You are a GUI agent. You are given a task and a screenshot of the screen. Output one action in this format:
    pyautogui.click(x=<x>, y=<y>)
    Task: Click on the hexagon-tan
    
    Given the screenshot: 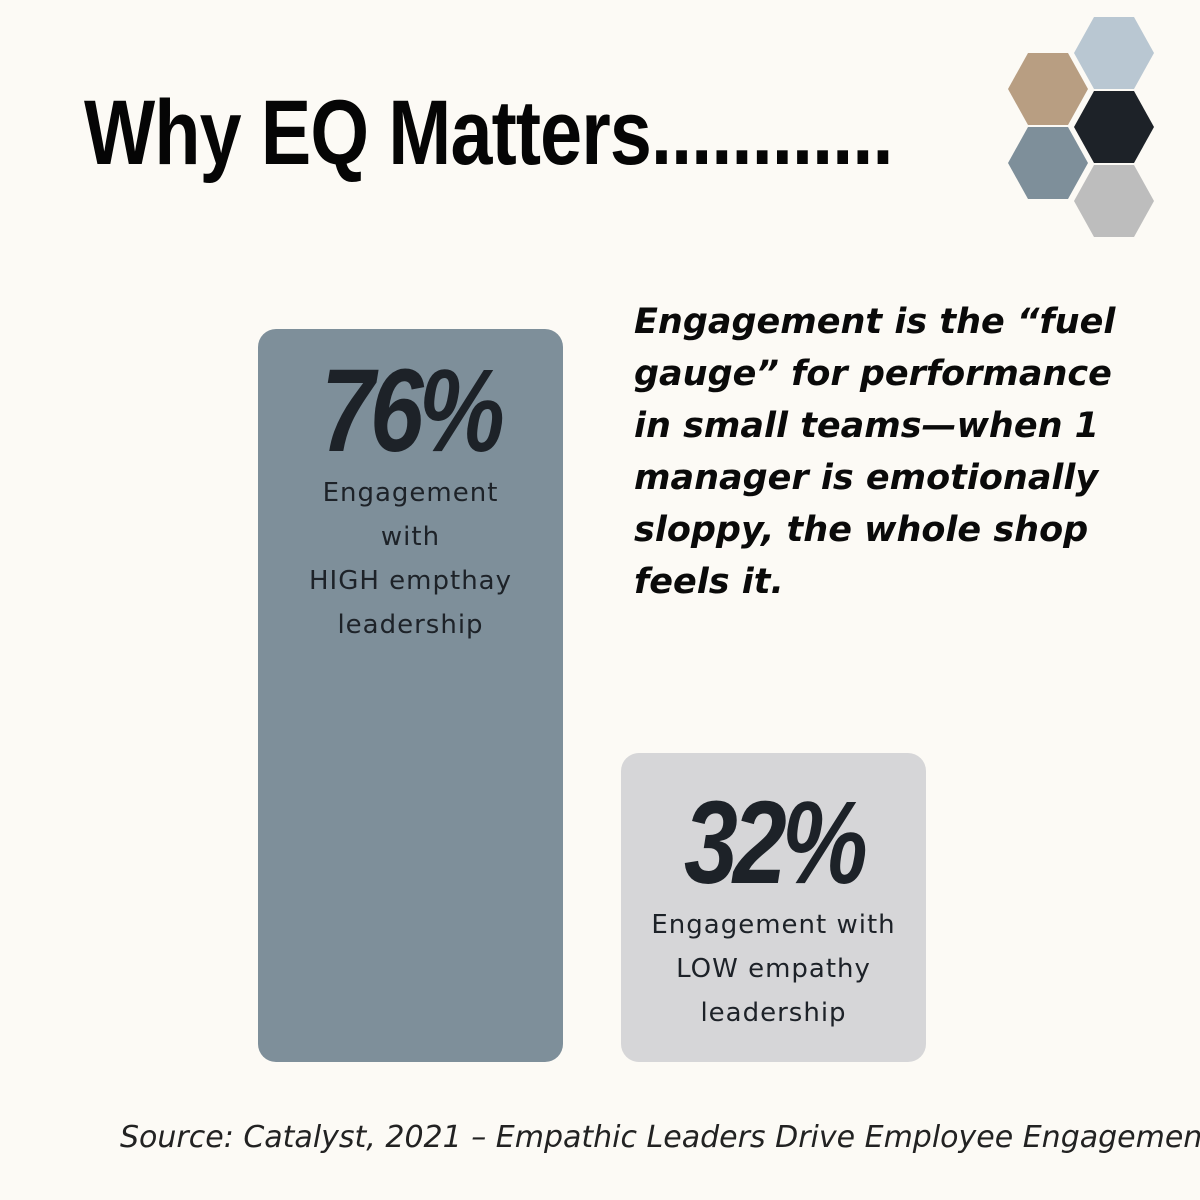 What is the action you would take?
    pyautogui.click(x=1048, y=89)
    